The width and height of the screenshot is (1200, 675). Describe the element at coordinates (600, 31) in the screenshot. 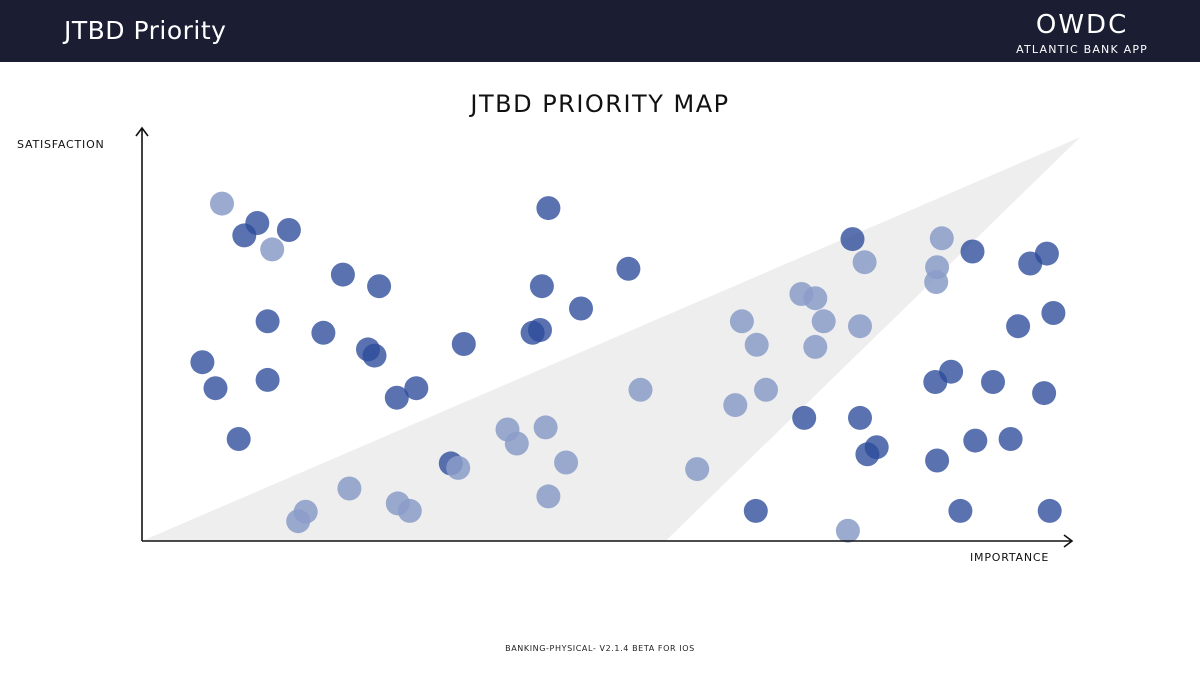

I see `top-header-bar: JTBD Priority OWDC ATLANTIC BANK APP` at that location.